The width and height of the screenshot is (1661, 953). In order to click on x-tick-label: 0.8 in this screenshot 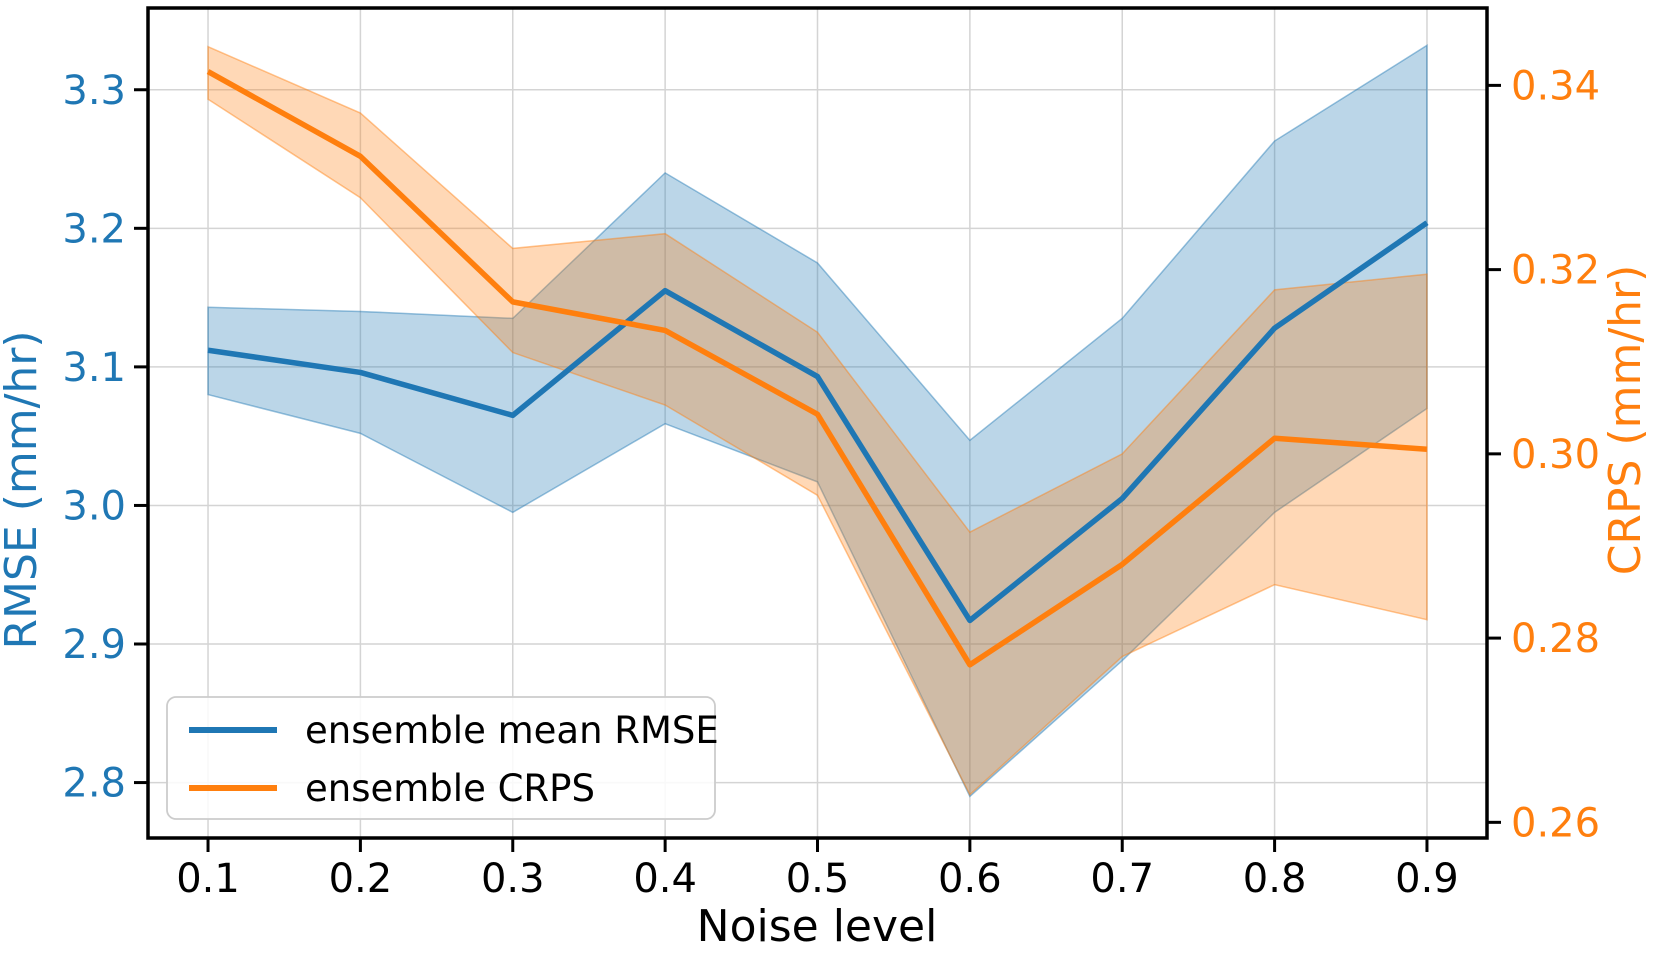, I will do `click(1275, 879)`.